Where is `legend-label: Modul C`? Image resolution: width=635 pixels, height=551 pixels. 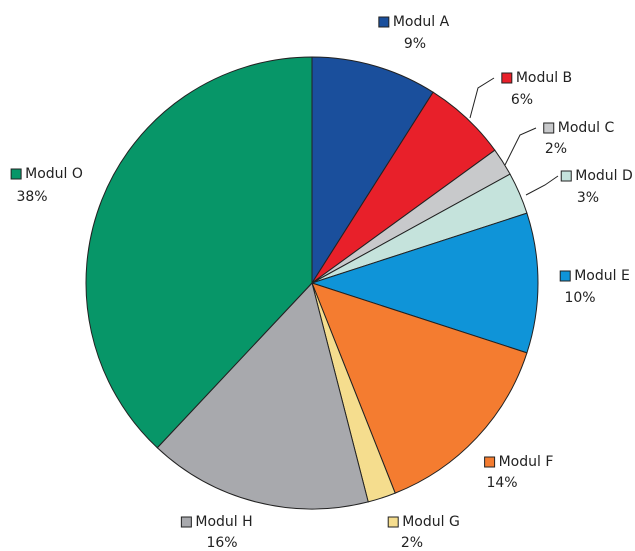
legend-label: Modul C is located at coordinates (586, 128).